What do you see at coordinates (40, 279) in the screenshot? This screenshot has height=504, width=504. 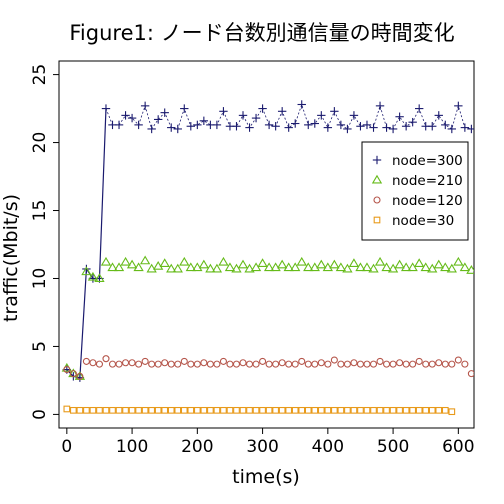 I see `y-tick-label: 10` at bounding box center [40, 279].